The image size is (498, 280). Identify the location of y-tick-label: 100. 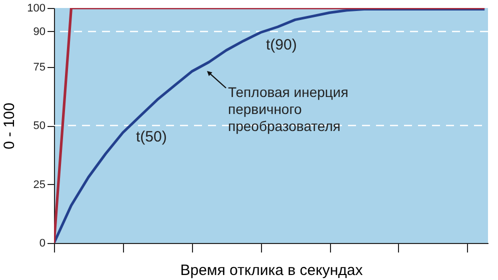
(36, 8).